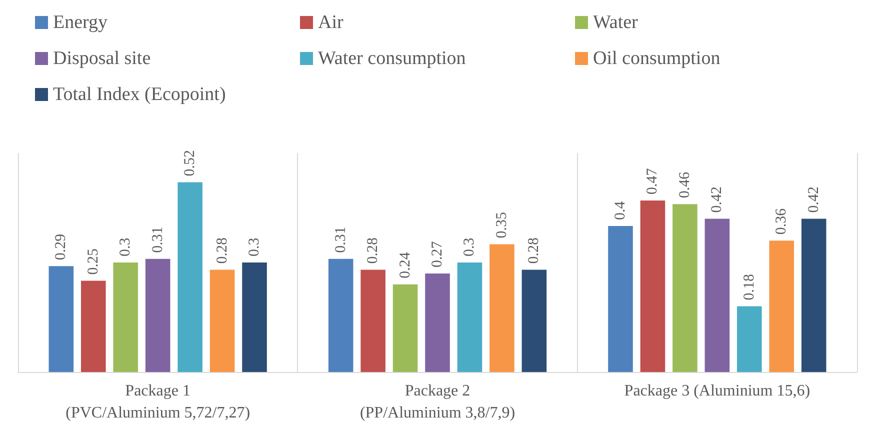  I want to click on data-label: 0.24, so click(405, 265).